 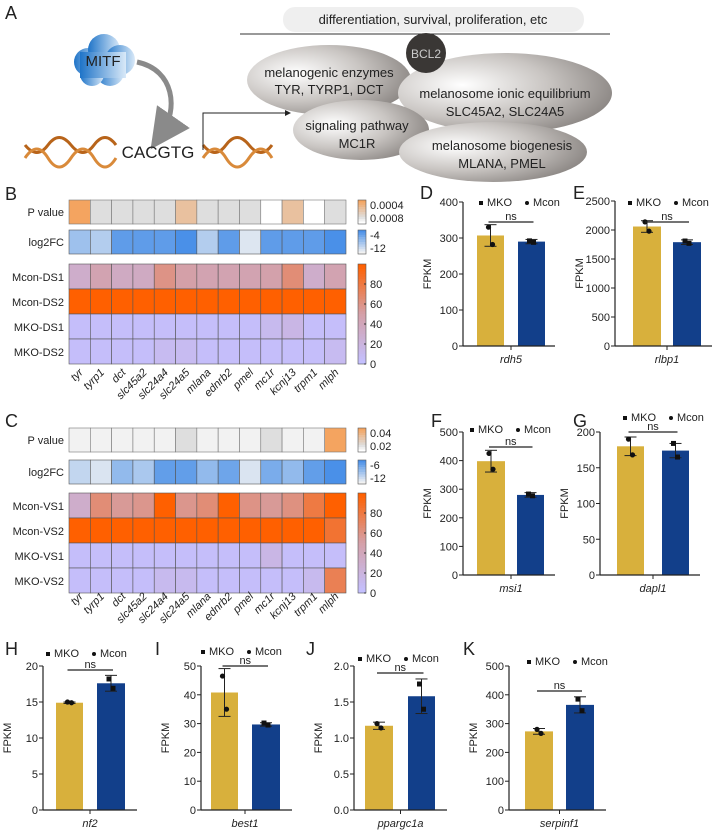 I want to click on y-tick-label: 0, so click(x=501, y=811).